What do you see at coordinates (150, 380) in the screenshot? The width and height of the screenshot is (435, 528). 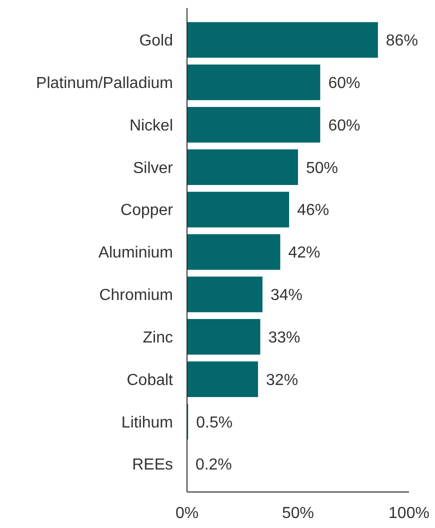 I see `y-tick-label: Cobalt` at bounding box center [150, 380].